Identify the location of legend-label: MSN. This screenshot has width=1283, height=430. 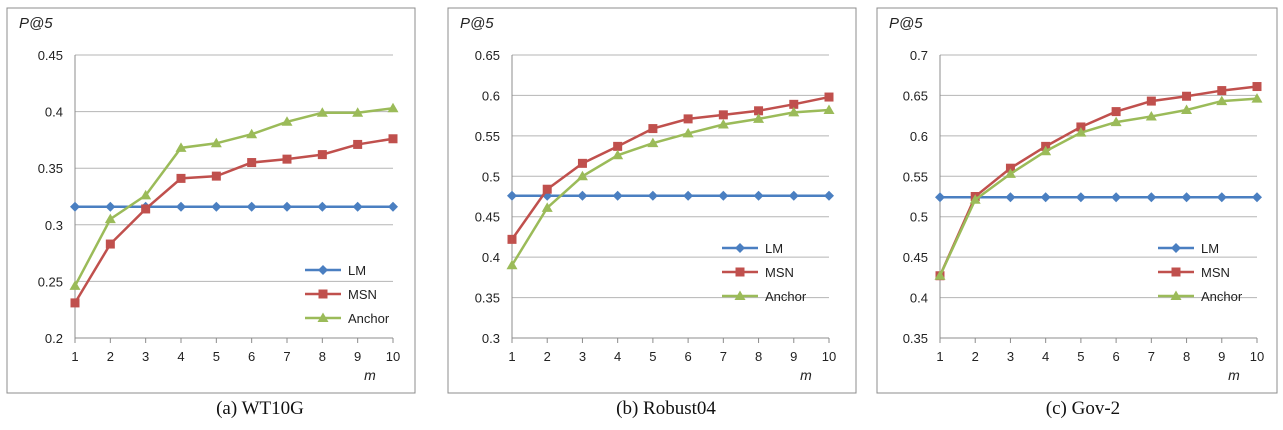
(362, 294).